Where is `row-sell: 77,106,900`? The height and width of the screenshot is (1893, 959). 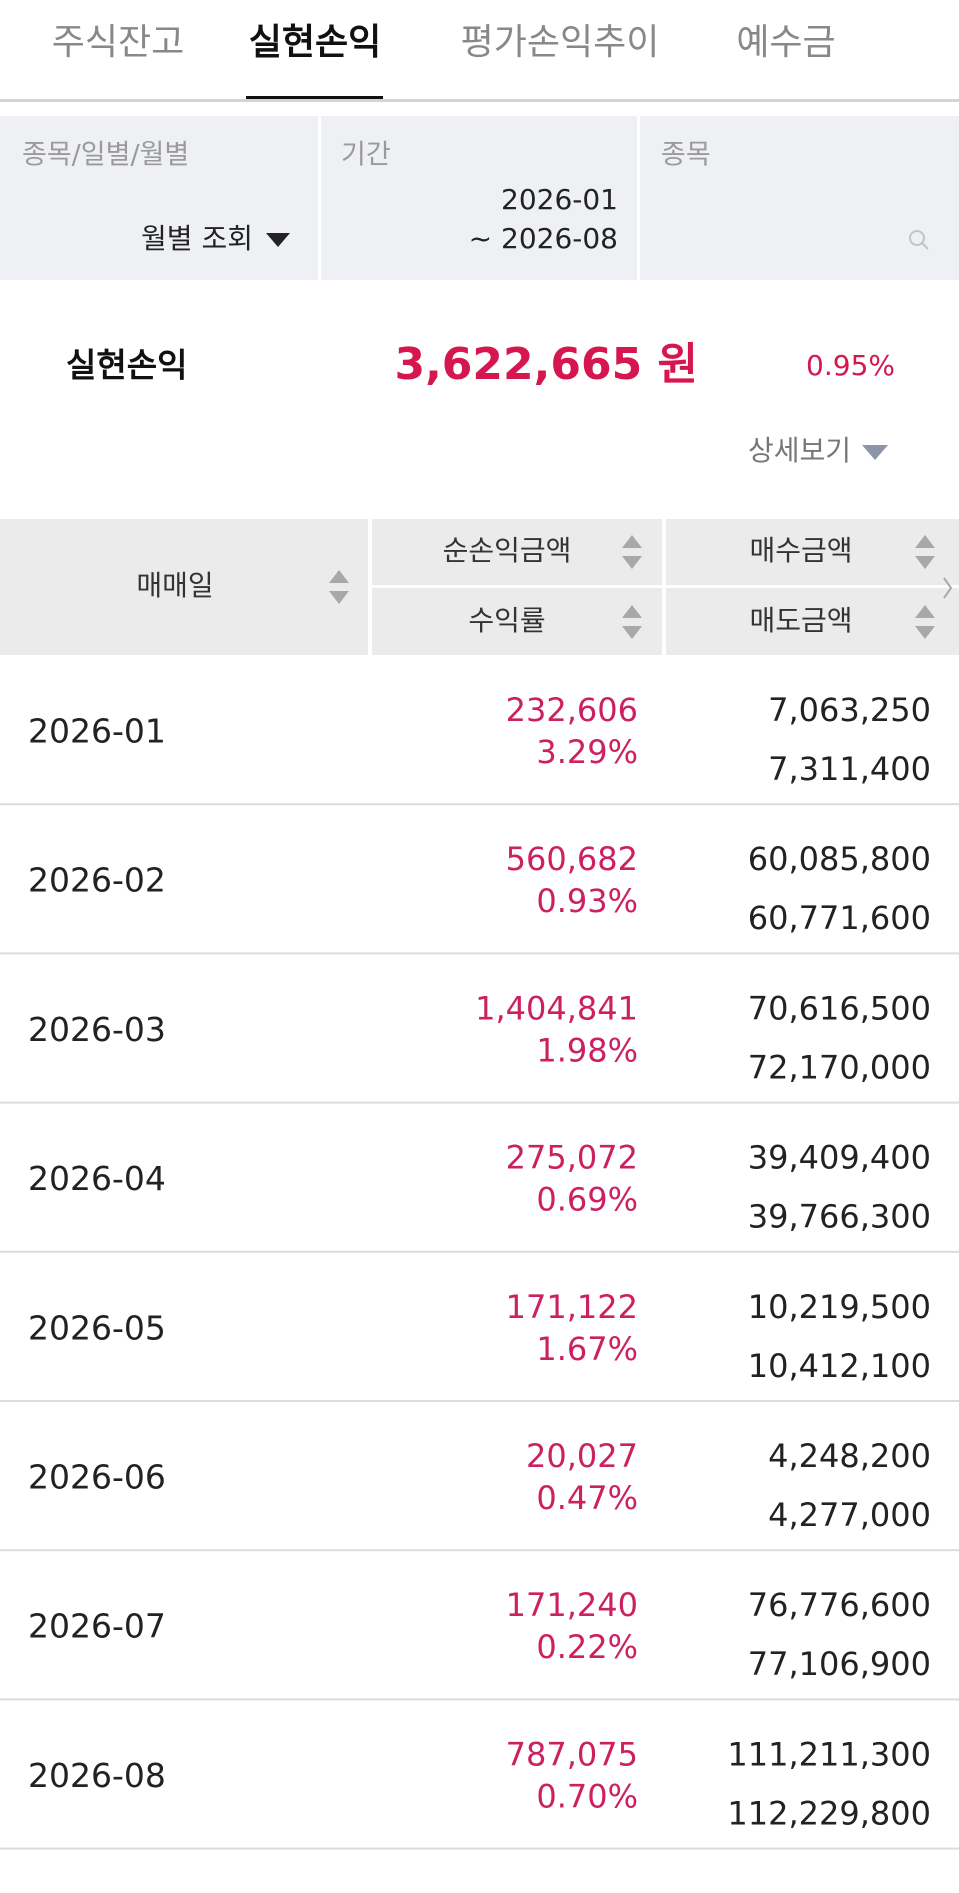 row-sell: 77,106,900 is located at coordinates (839, 1664).